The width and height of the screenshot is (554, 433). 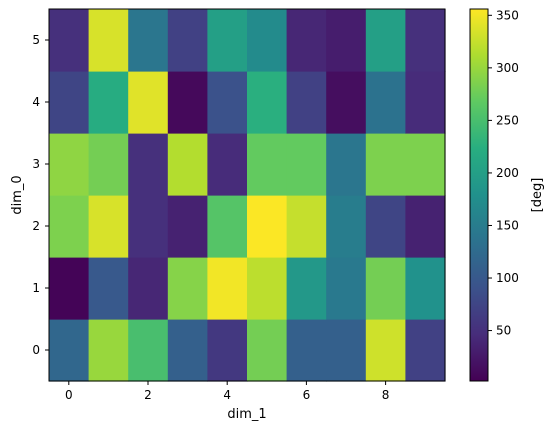 I want to click on x-axis-label: dim_1, so click(x=246, y=414).